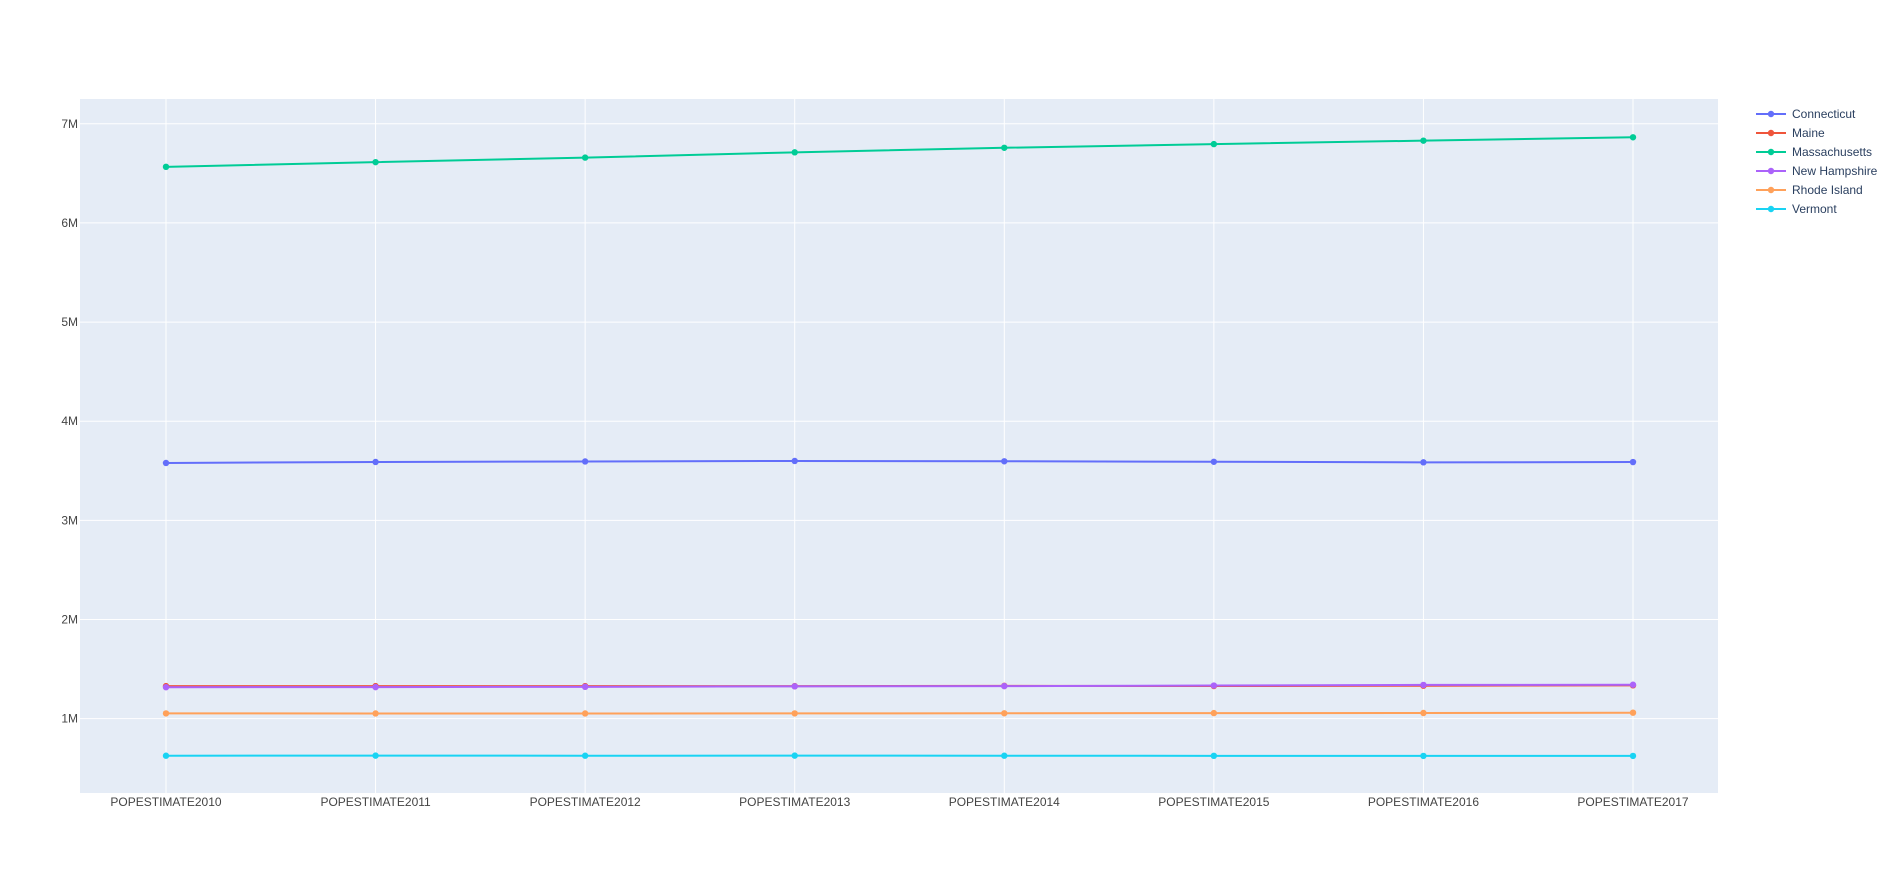 This screenshot has width=1904, height=873. What do you see at coordinates (1213, 802) in the screenshot?
I see `x-tick-label: POPESTIMATE2015` at bounding box center [1213, 802].